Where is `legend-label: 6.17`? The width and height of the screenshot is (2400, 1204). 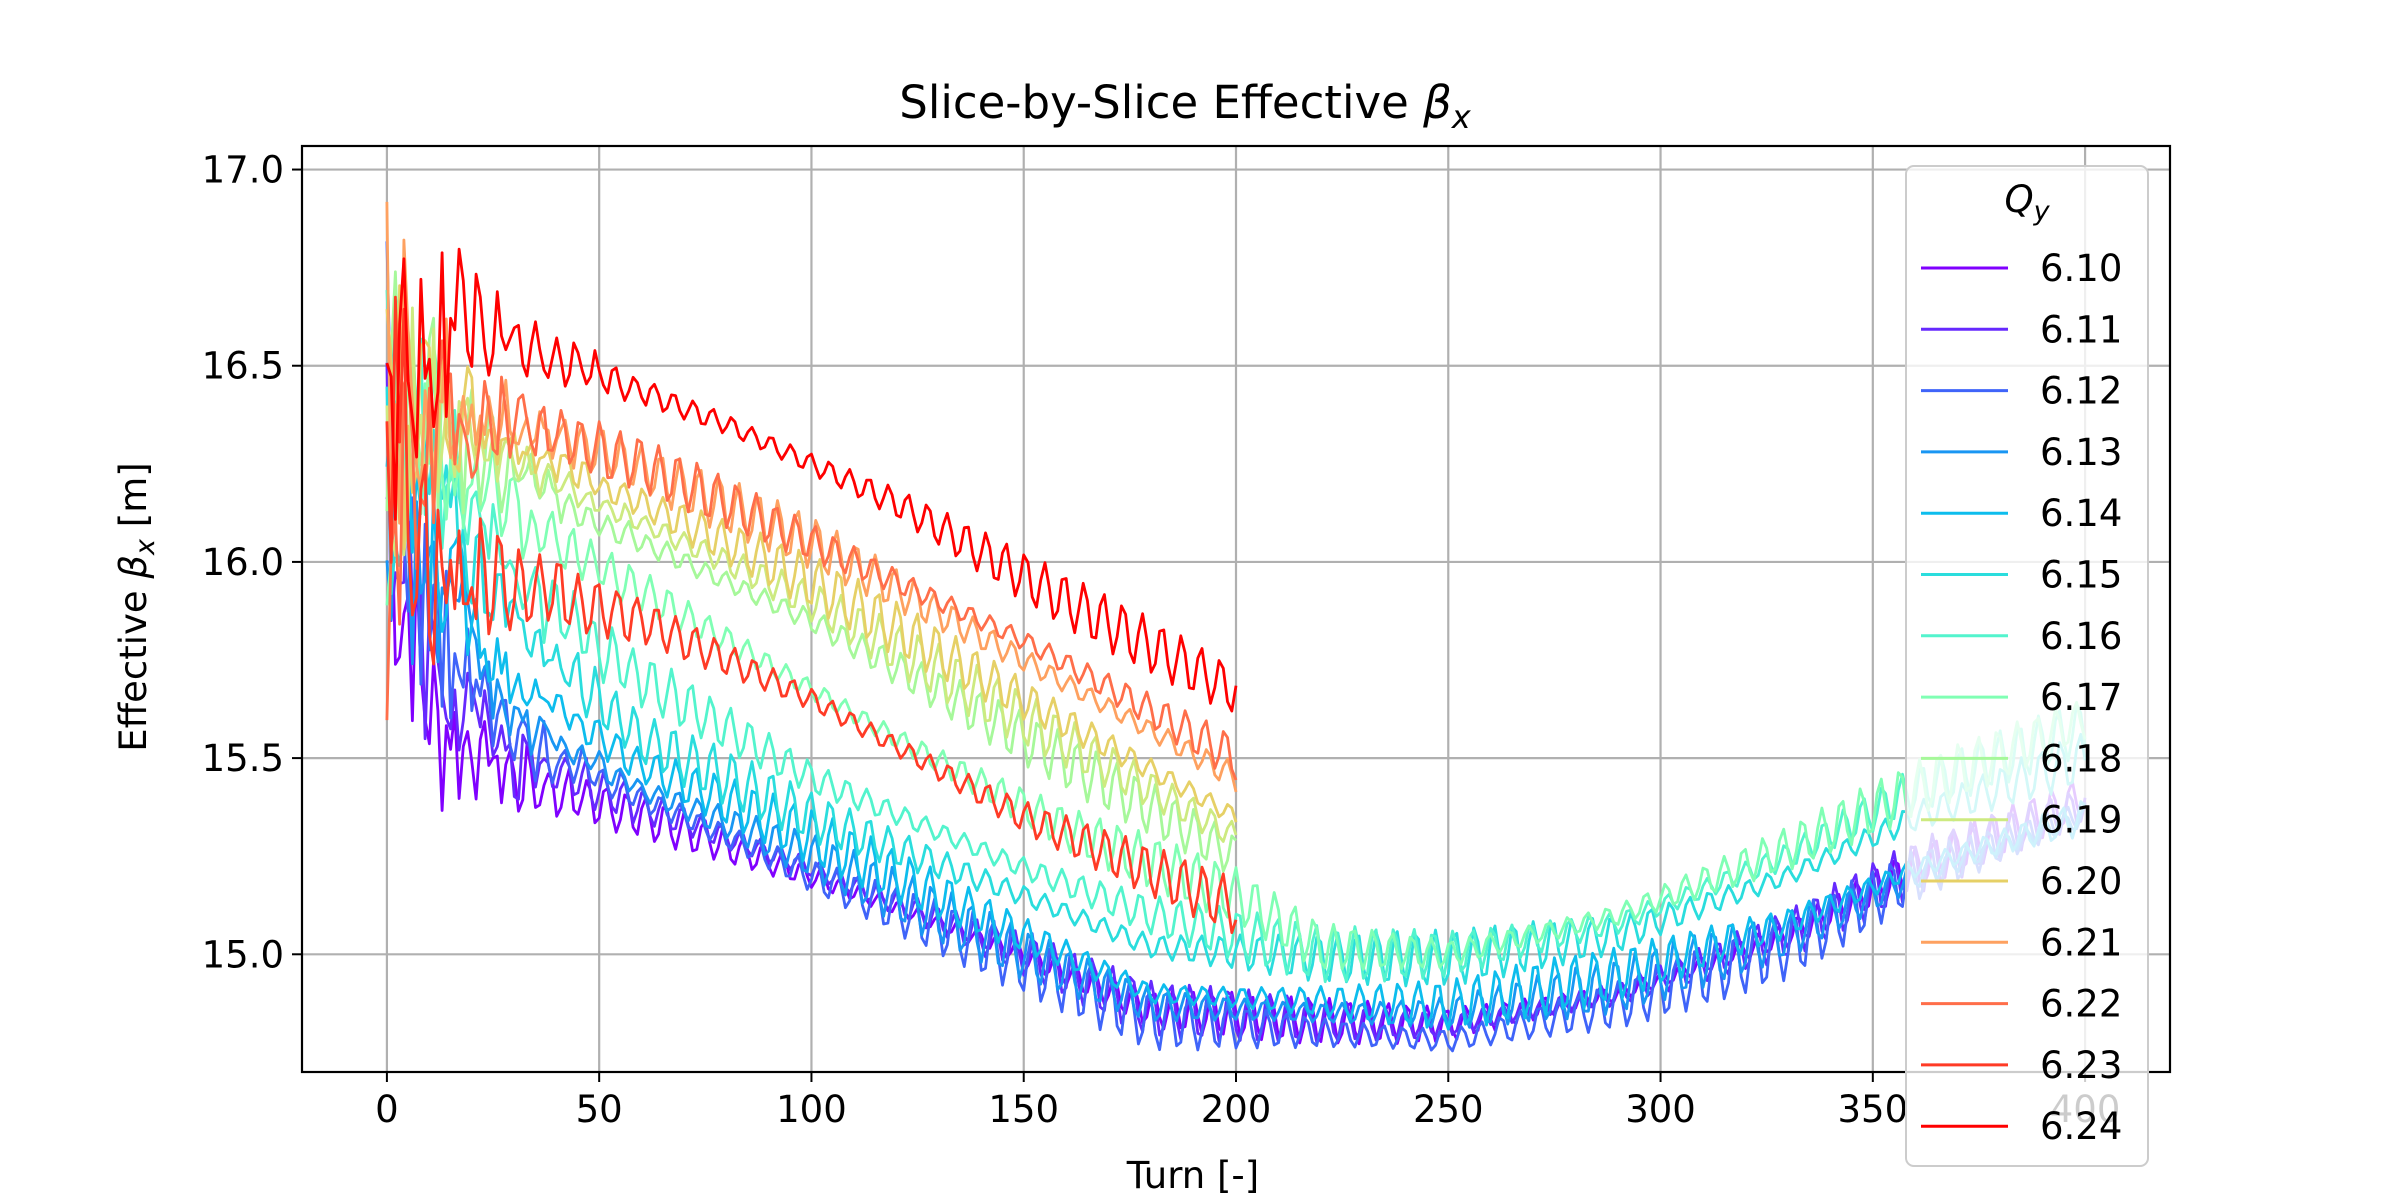
legend-label: 6.17 is located at coordinates (2081, 697).